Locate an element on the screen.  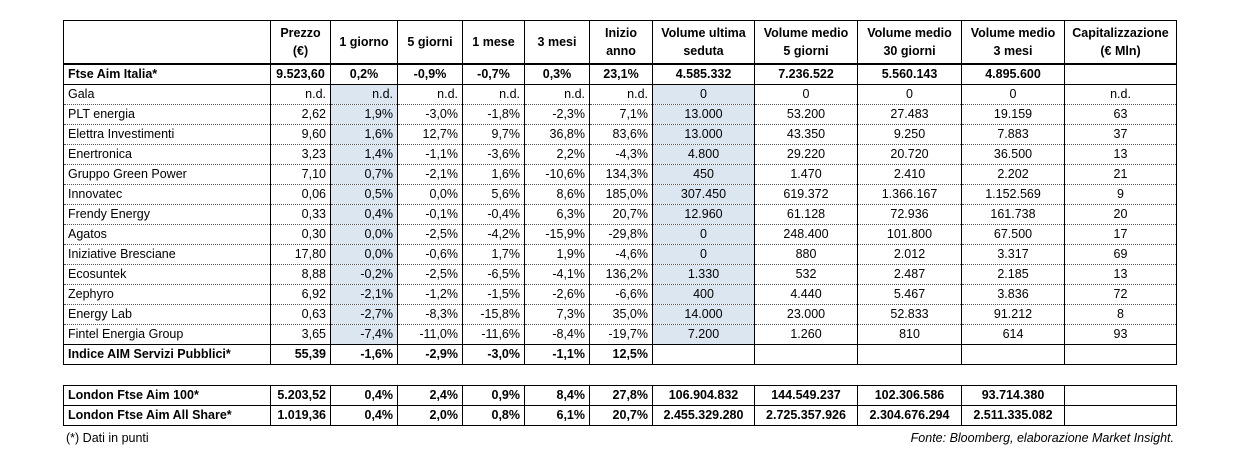
cell: 0,63 is located at coordinates (300, 314).